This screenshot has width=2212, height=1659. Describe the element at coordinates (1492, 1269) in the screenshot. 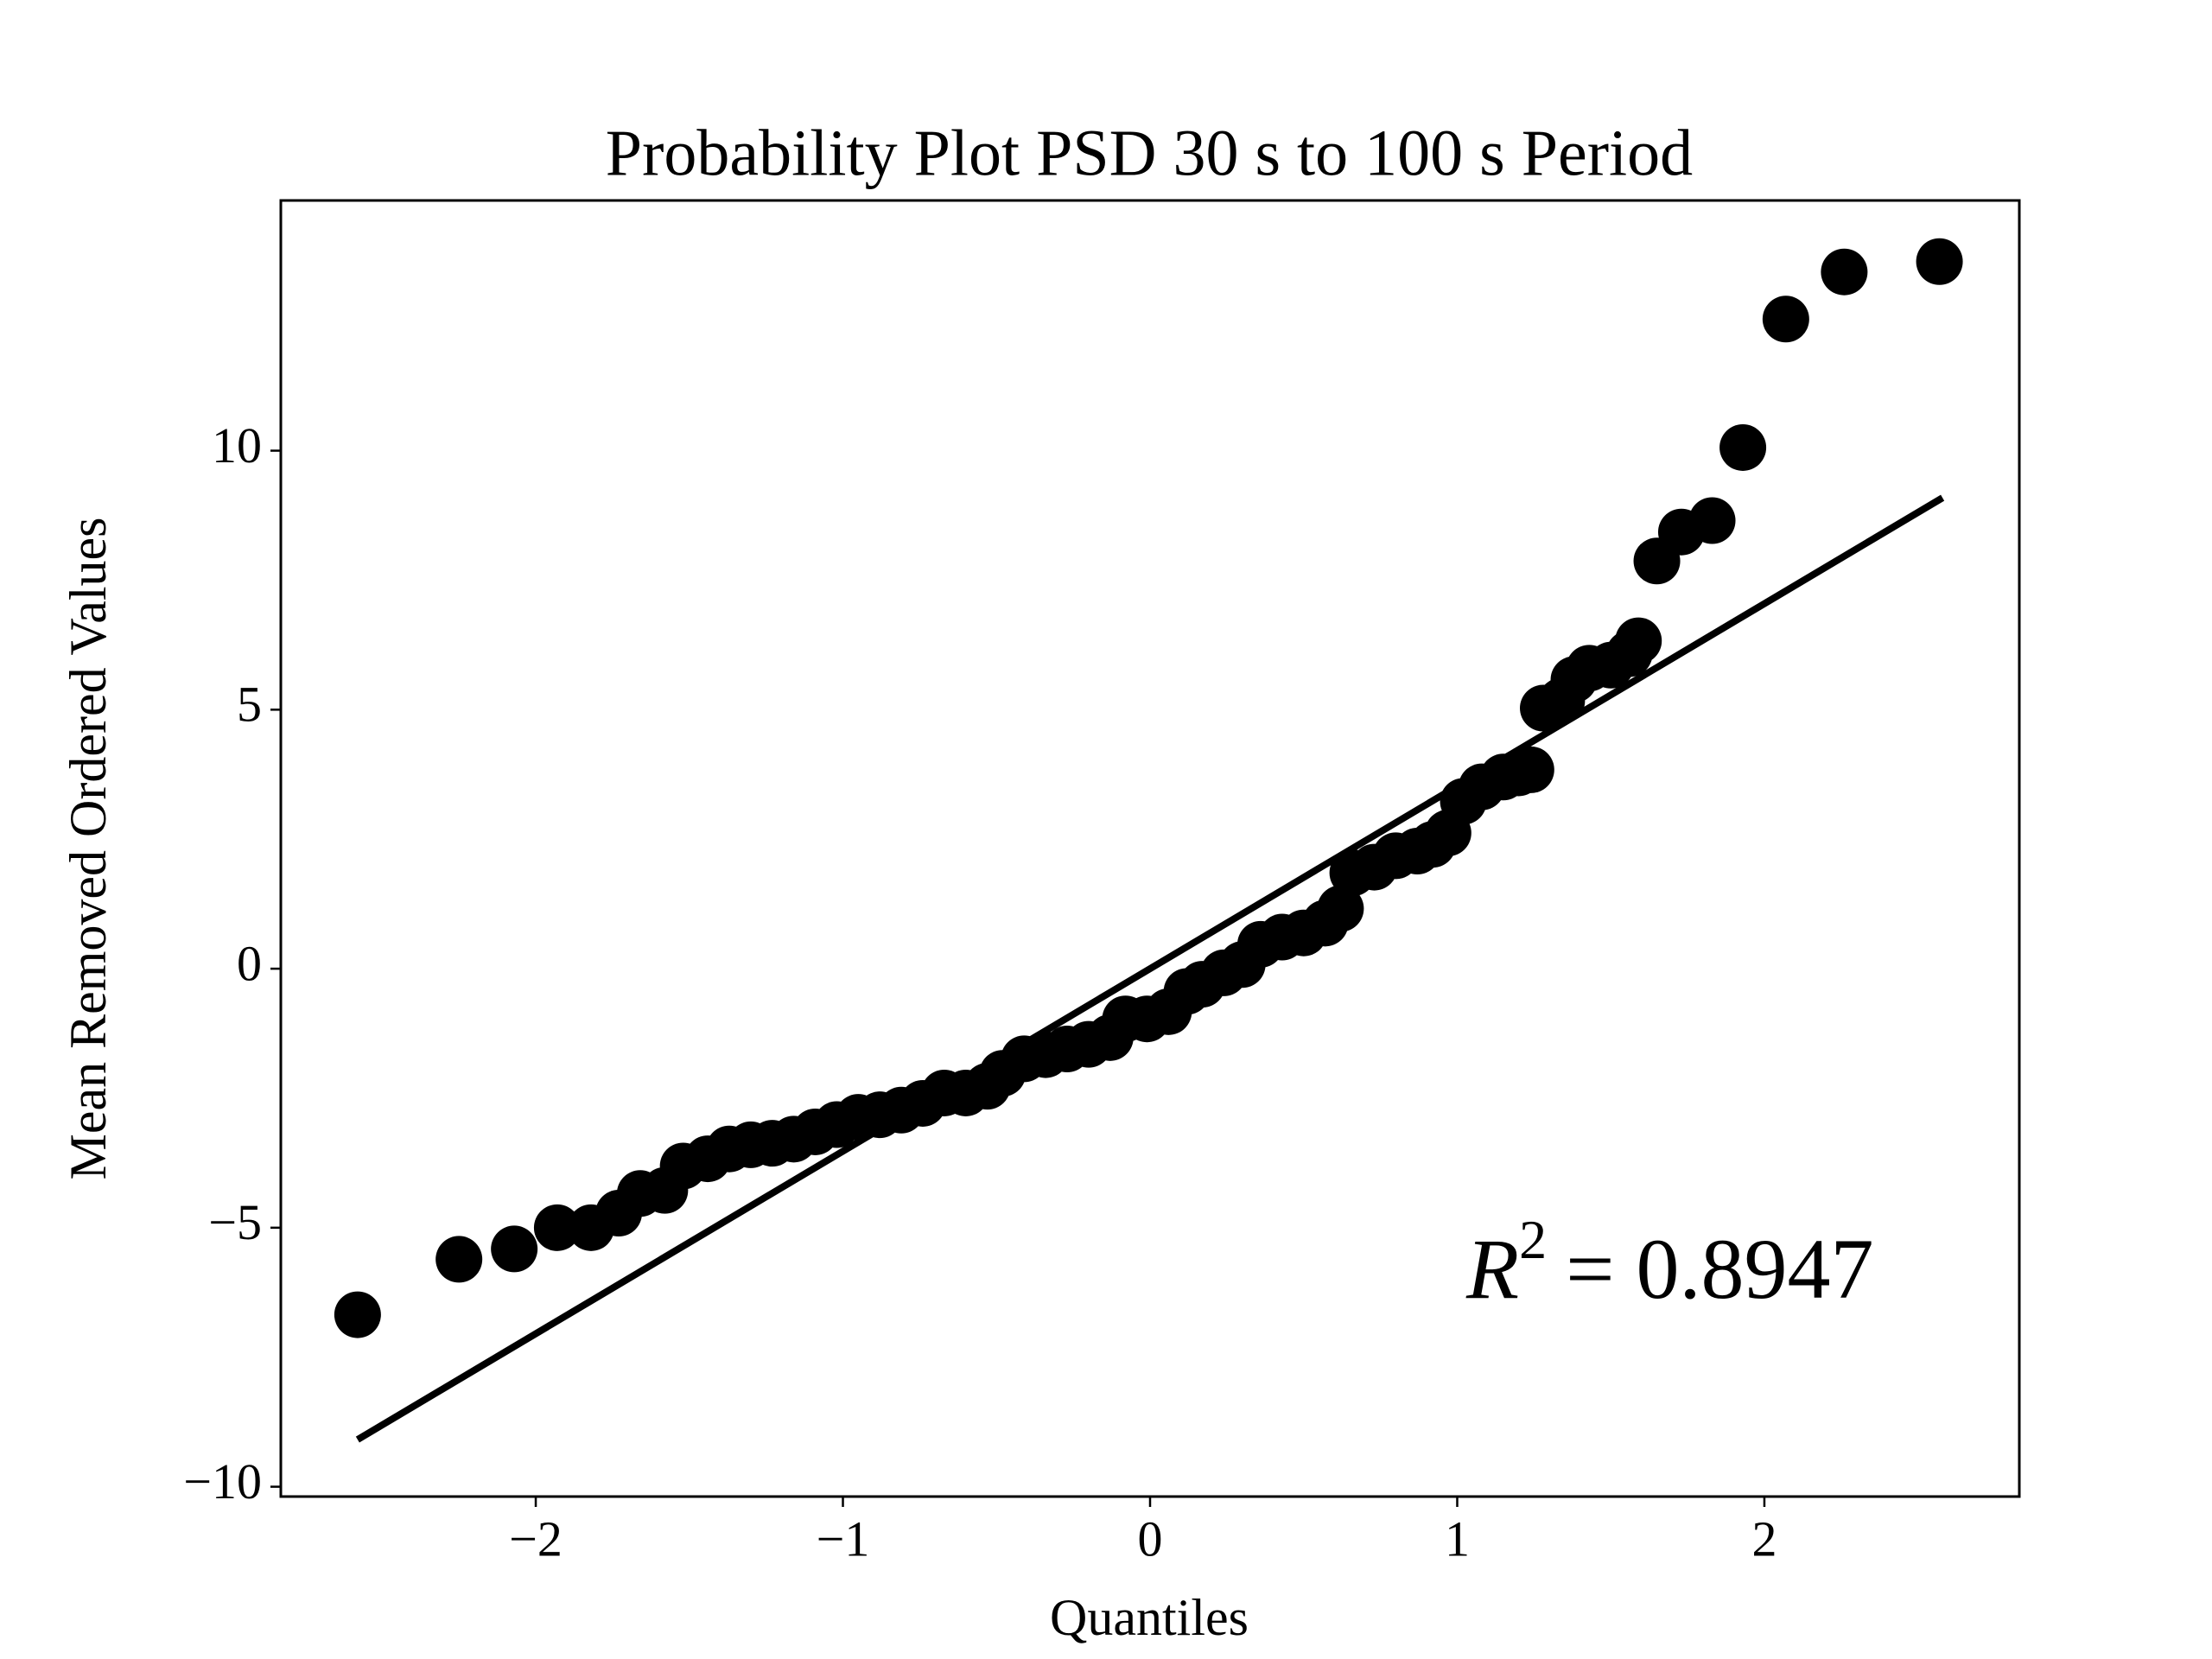

I see `annotation-base: R` at that location.